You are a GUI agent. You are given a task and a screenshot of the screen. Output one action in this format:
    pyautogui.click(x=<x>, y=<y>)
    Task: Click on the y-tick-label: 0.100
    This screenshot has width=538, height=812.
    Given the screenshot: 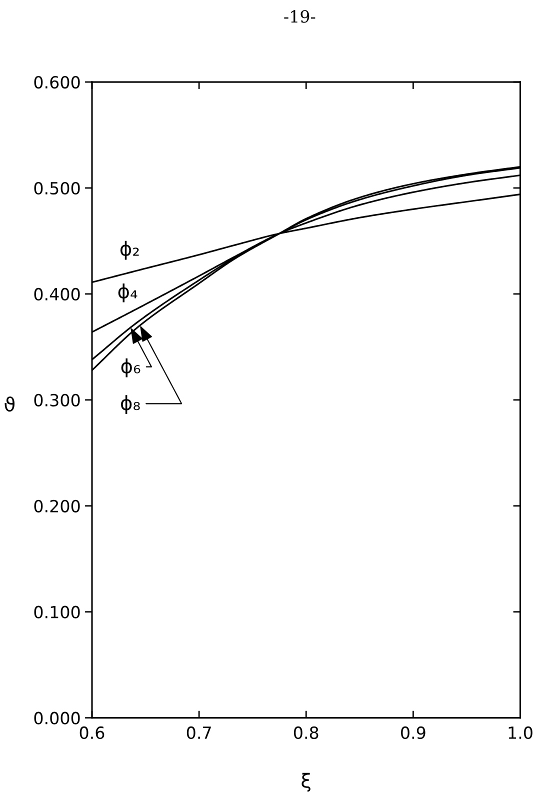 What is the action you would take?
    pyautogui.click(x=57, y=612)
    